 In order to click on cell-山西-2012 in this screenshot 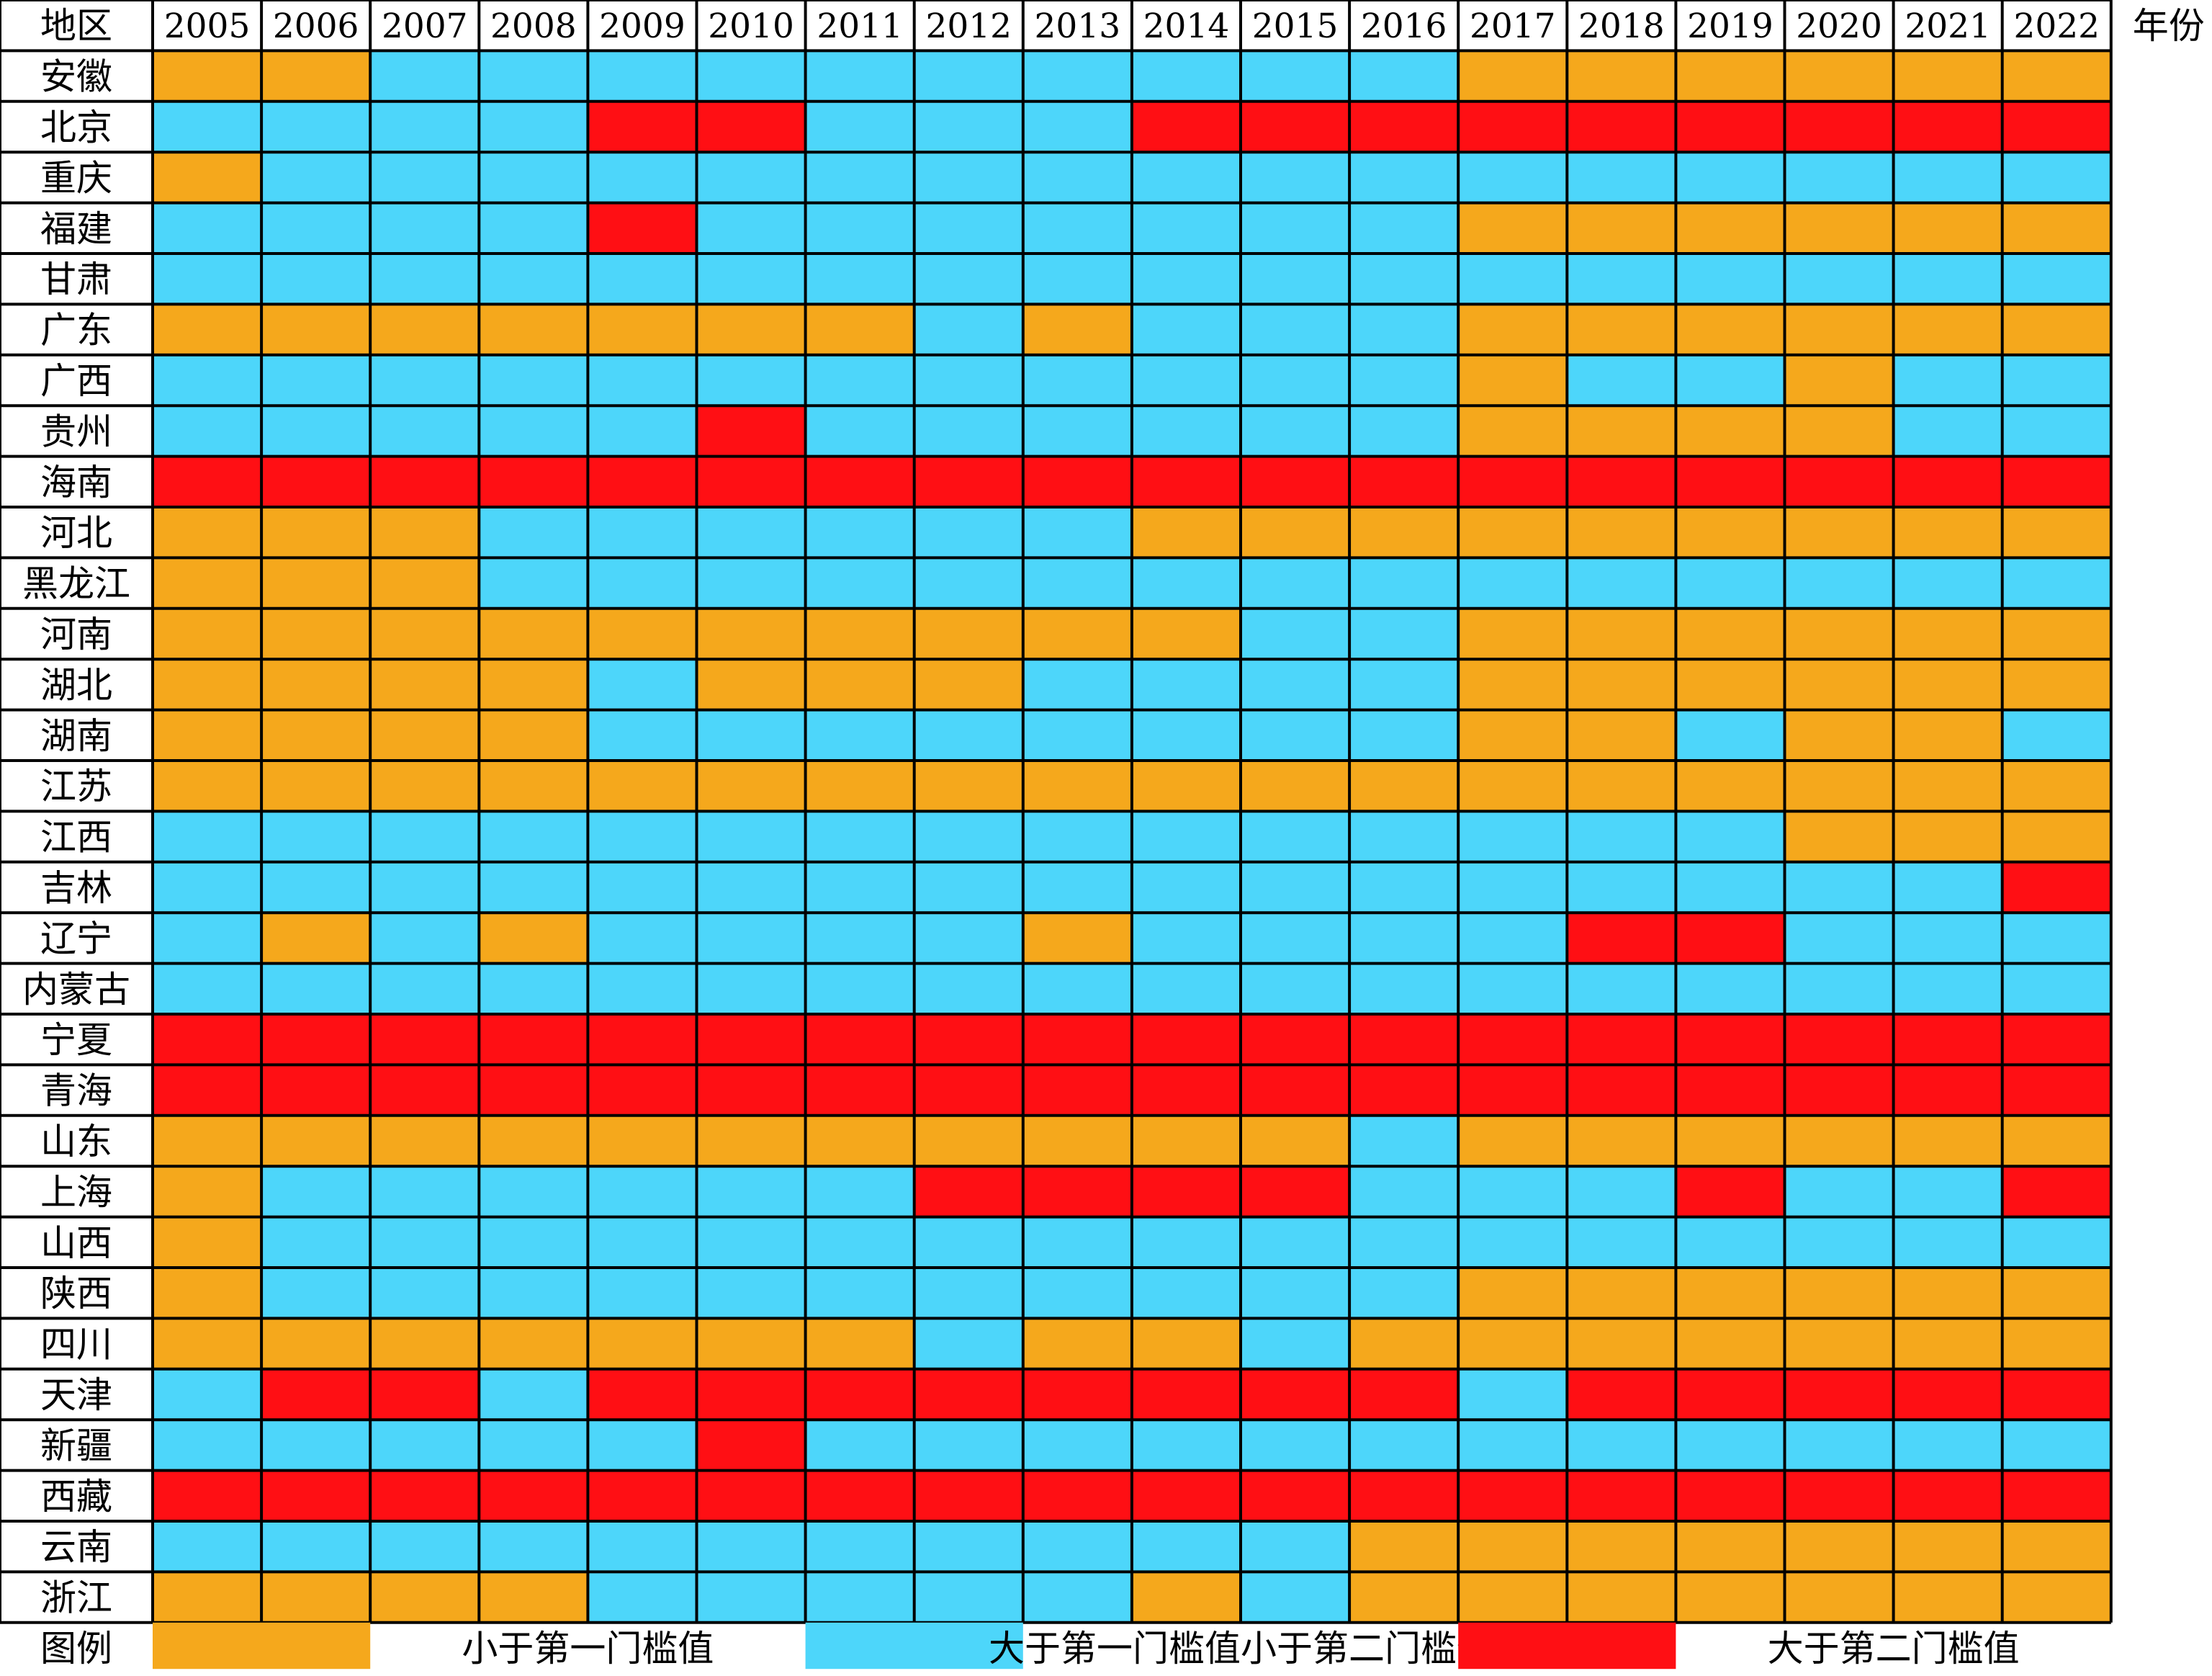, I will do `click(968, 1242)`.